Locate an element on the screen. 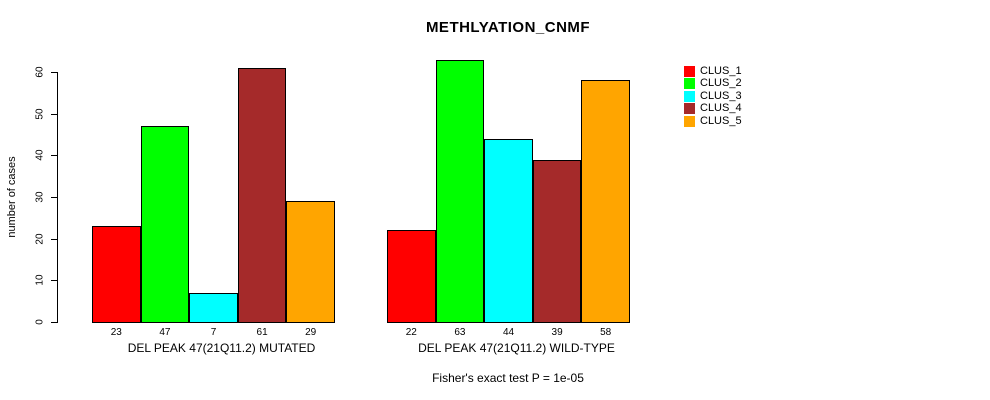  y-tick-label: 20 is located at coordinates (40, 239).